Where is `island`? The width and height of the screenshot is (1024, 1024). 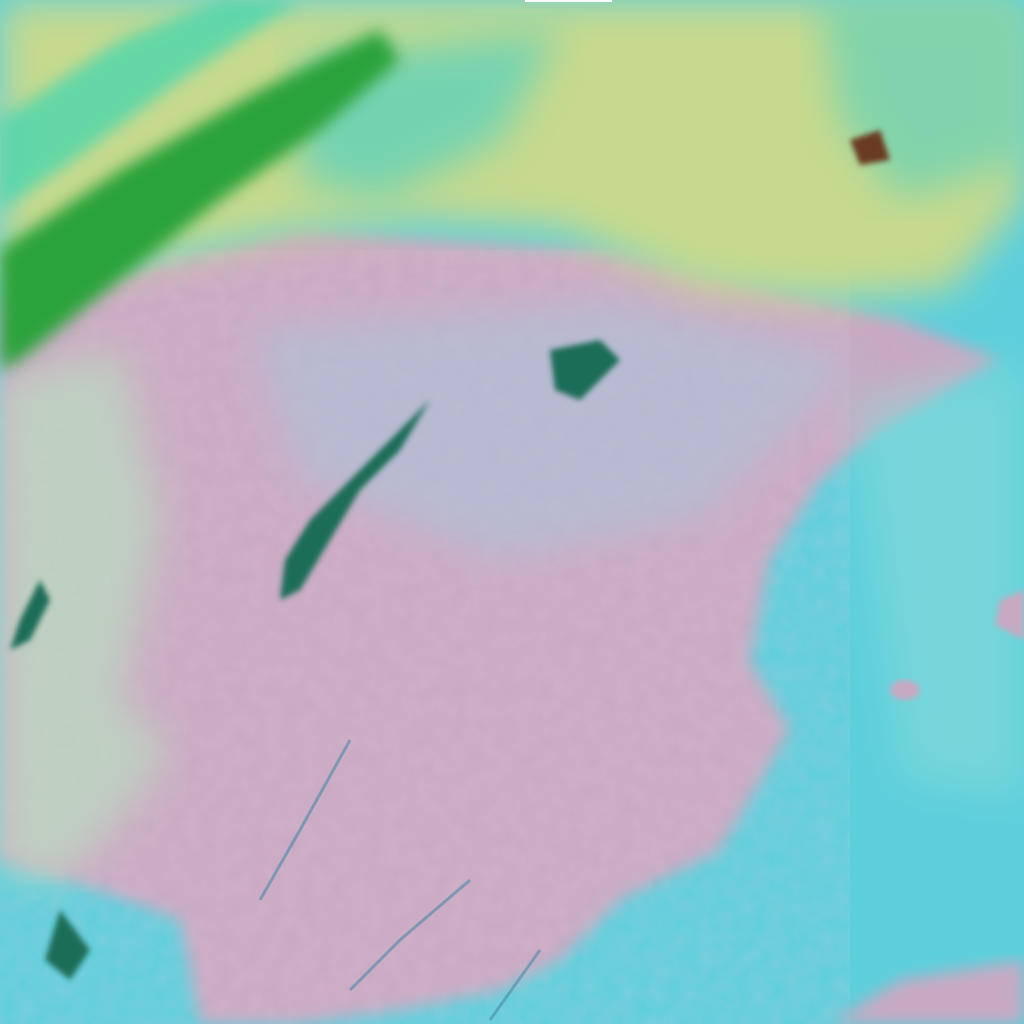
island is located at coordinates (905, 690).